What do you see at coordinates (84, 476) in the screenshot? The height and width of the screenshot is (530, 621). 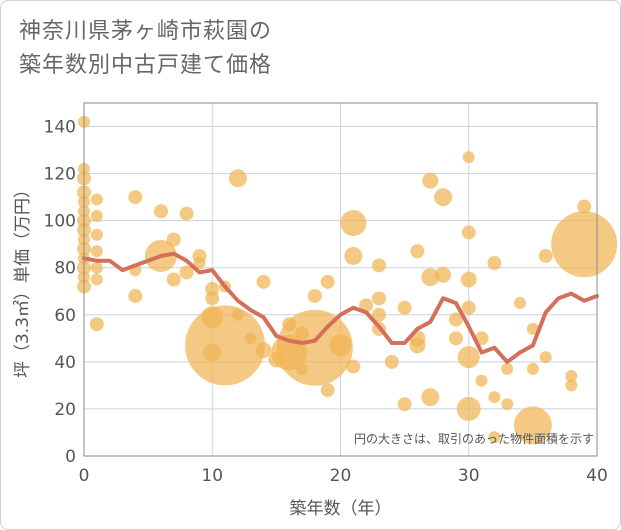 I see `x-tick-label: 0` at bounding box center [84, 476].